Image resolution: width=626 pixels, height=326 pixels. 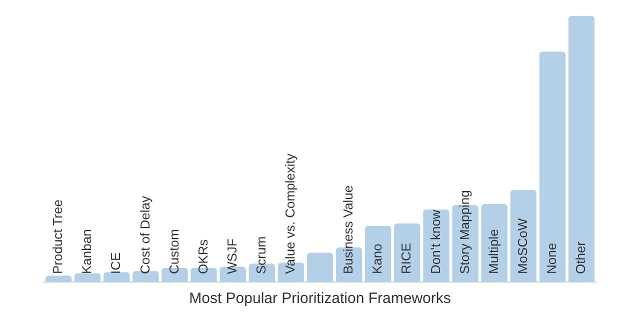 What do you see at coordinates (174, 251) in the screenshot?
I see `x-tick-label: Custom` at bounding box center [174, 251].